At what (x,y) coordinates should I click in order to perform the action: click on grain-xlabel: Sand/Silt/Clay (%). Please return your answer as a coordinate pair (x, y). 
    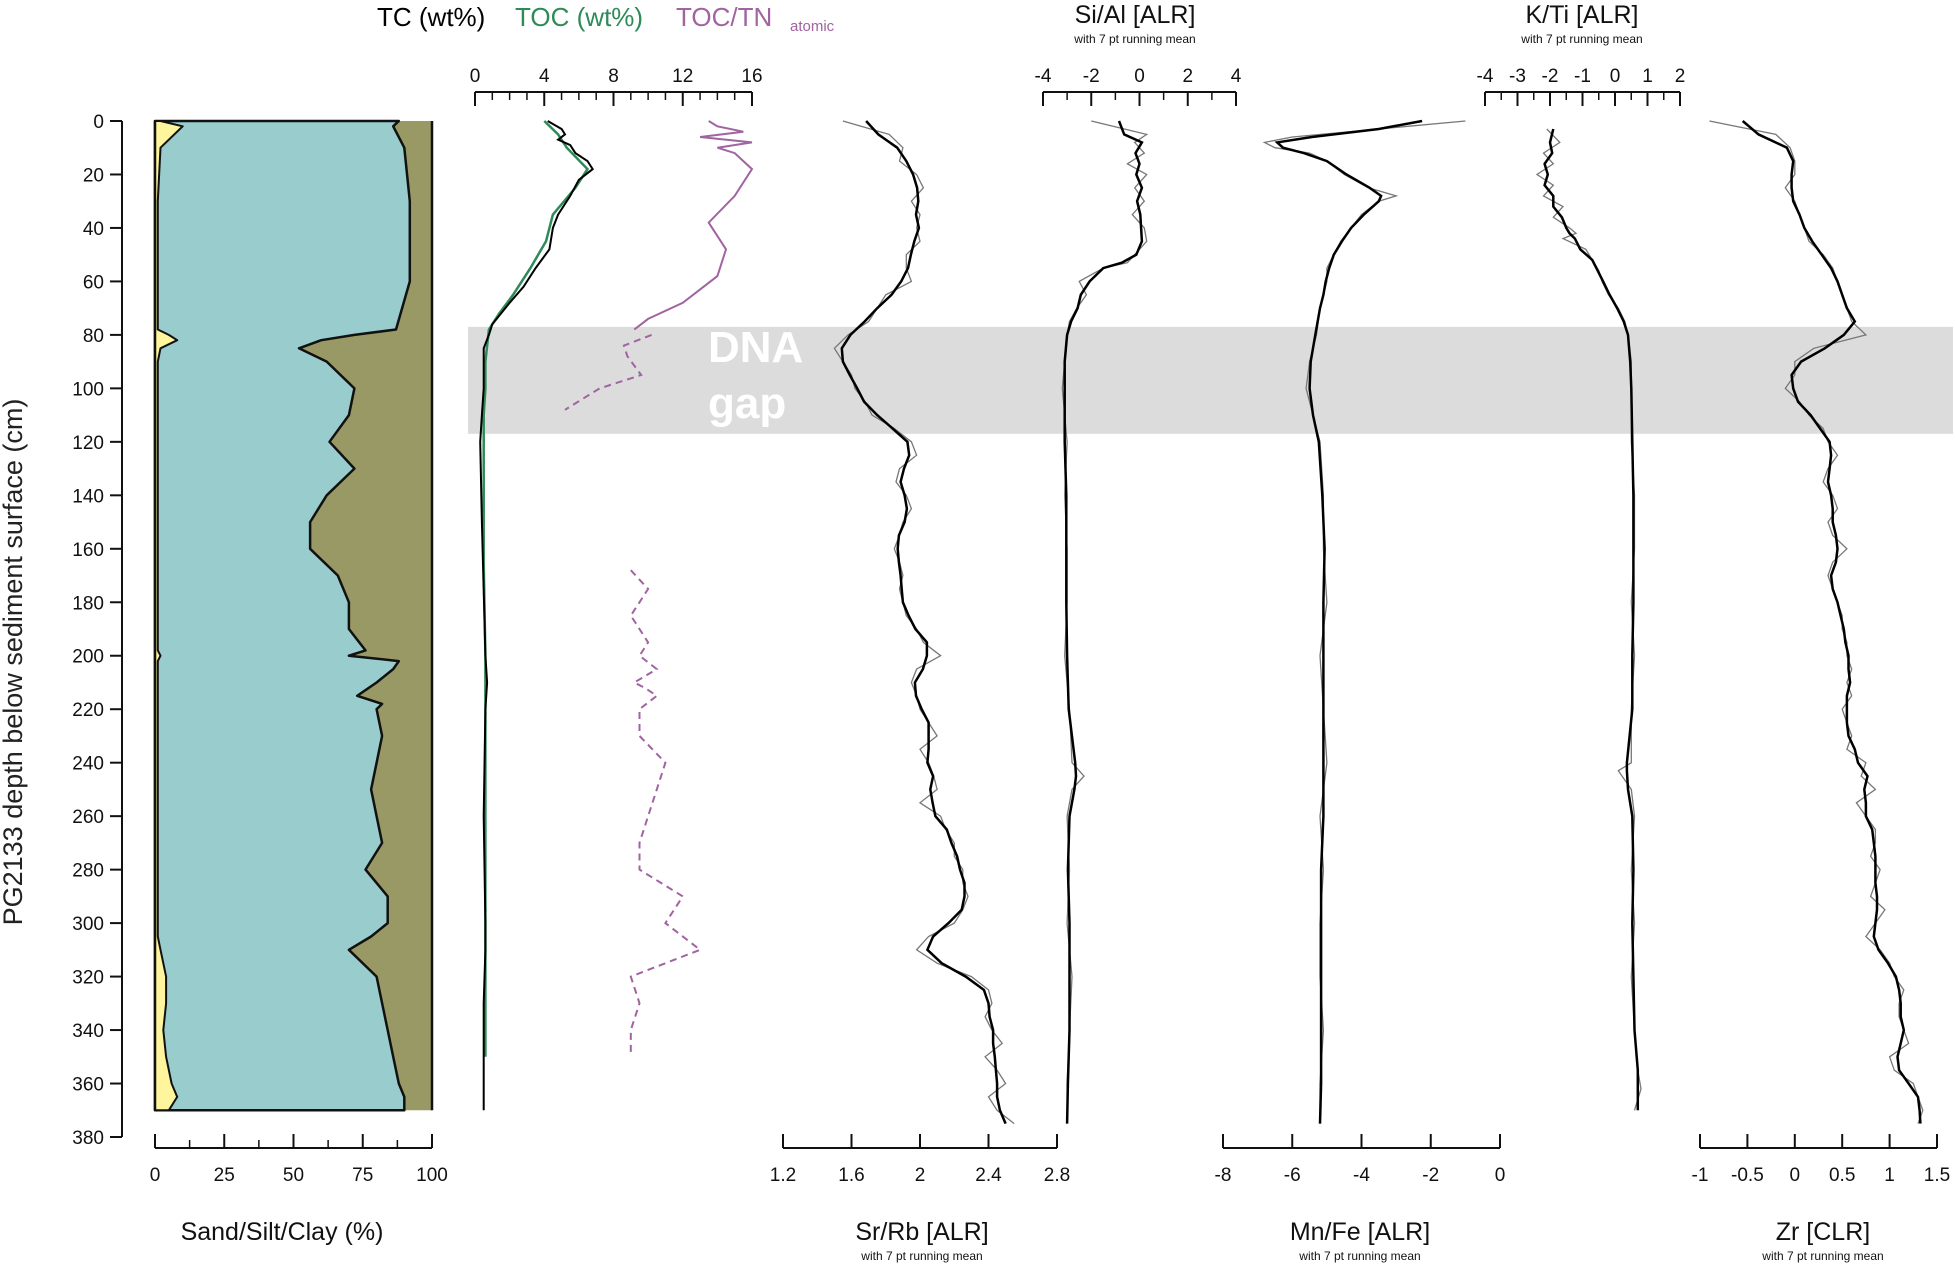
    Looking at the image, I should click on (282, 1232).